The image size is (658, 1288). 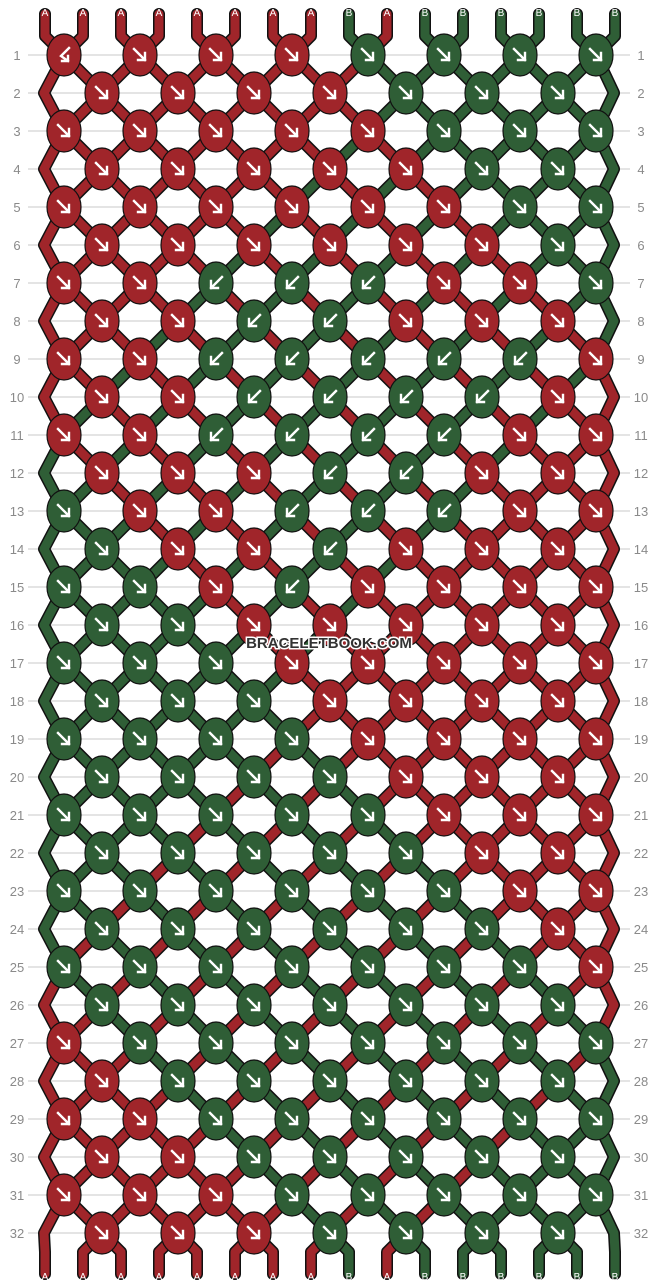 What do you see at coordinates (640, 207) in the screenshot?
I see `row-number-right: 5` at bounding box center [640, 207].